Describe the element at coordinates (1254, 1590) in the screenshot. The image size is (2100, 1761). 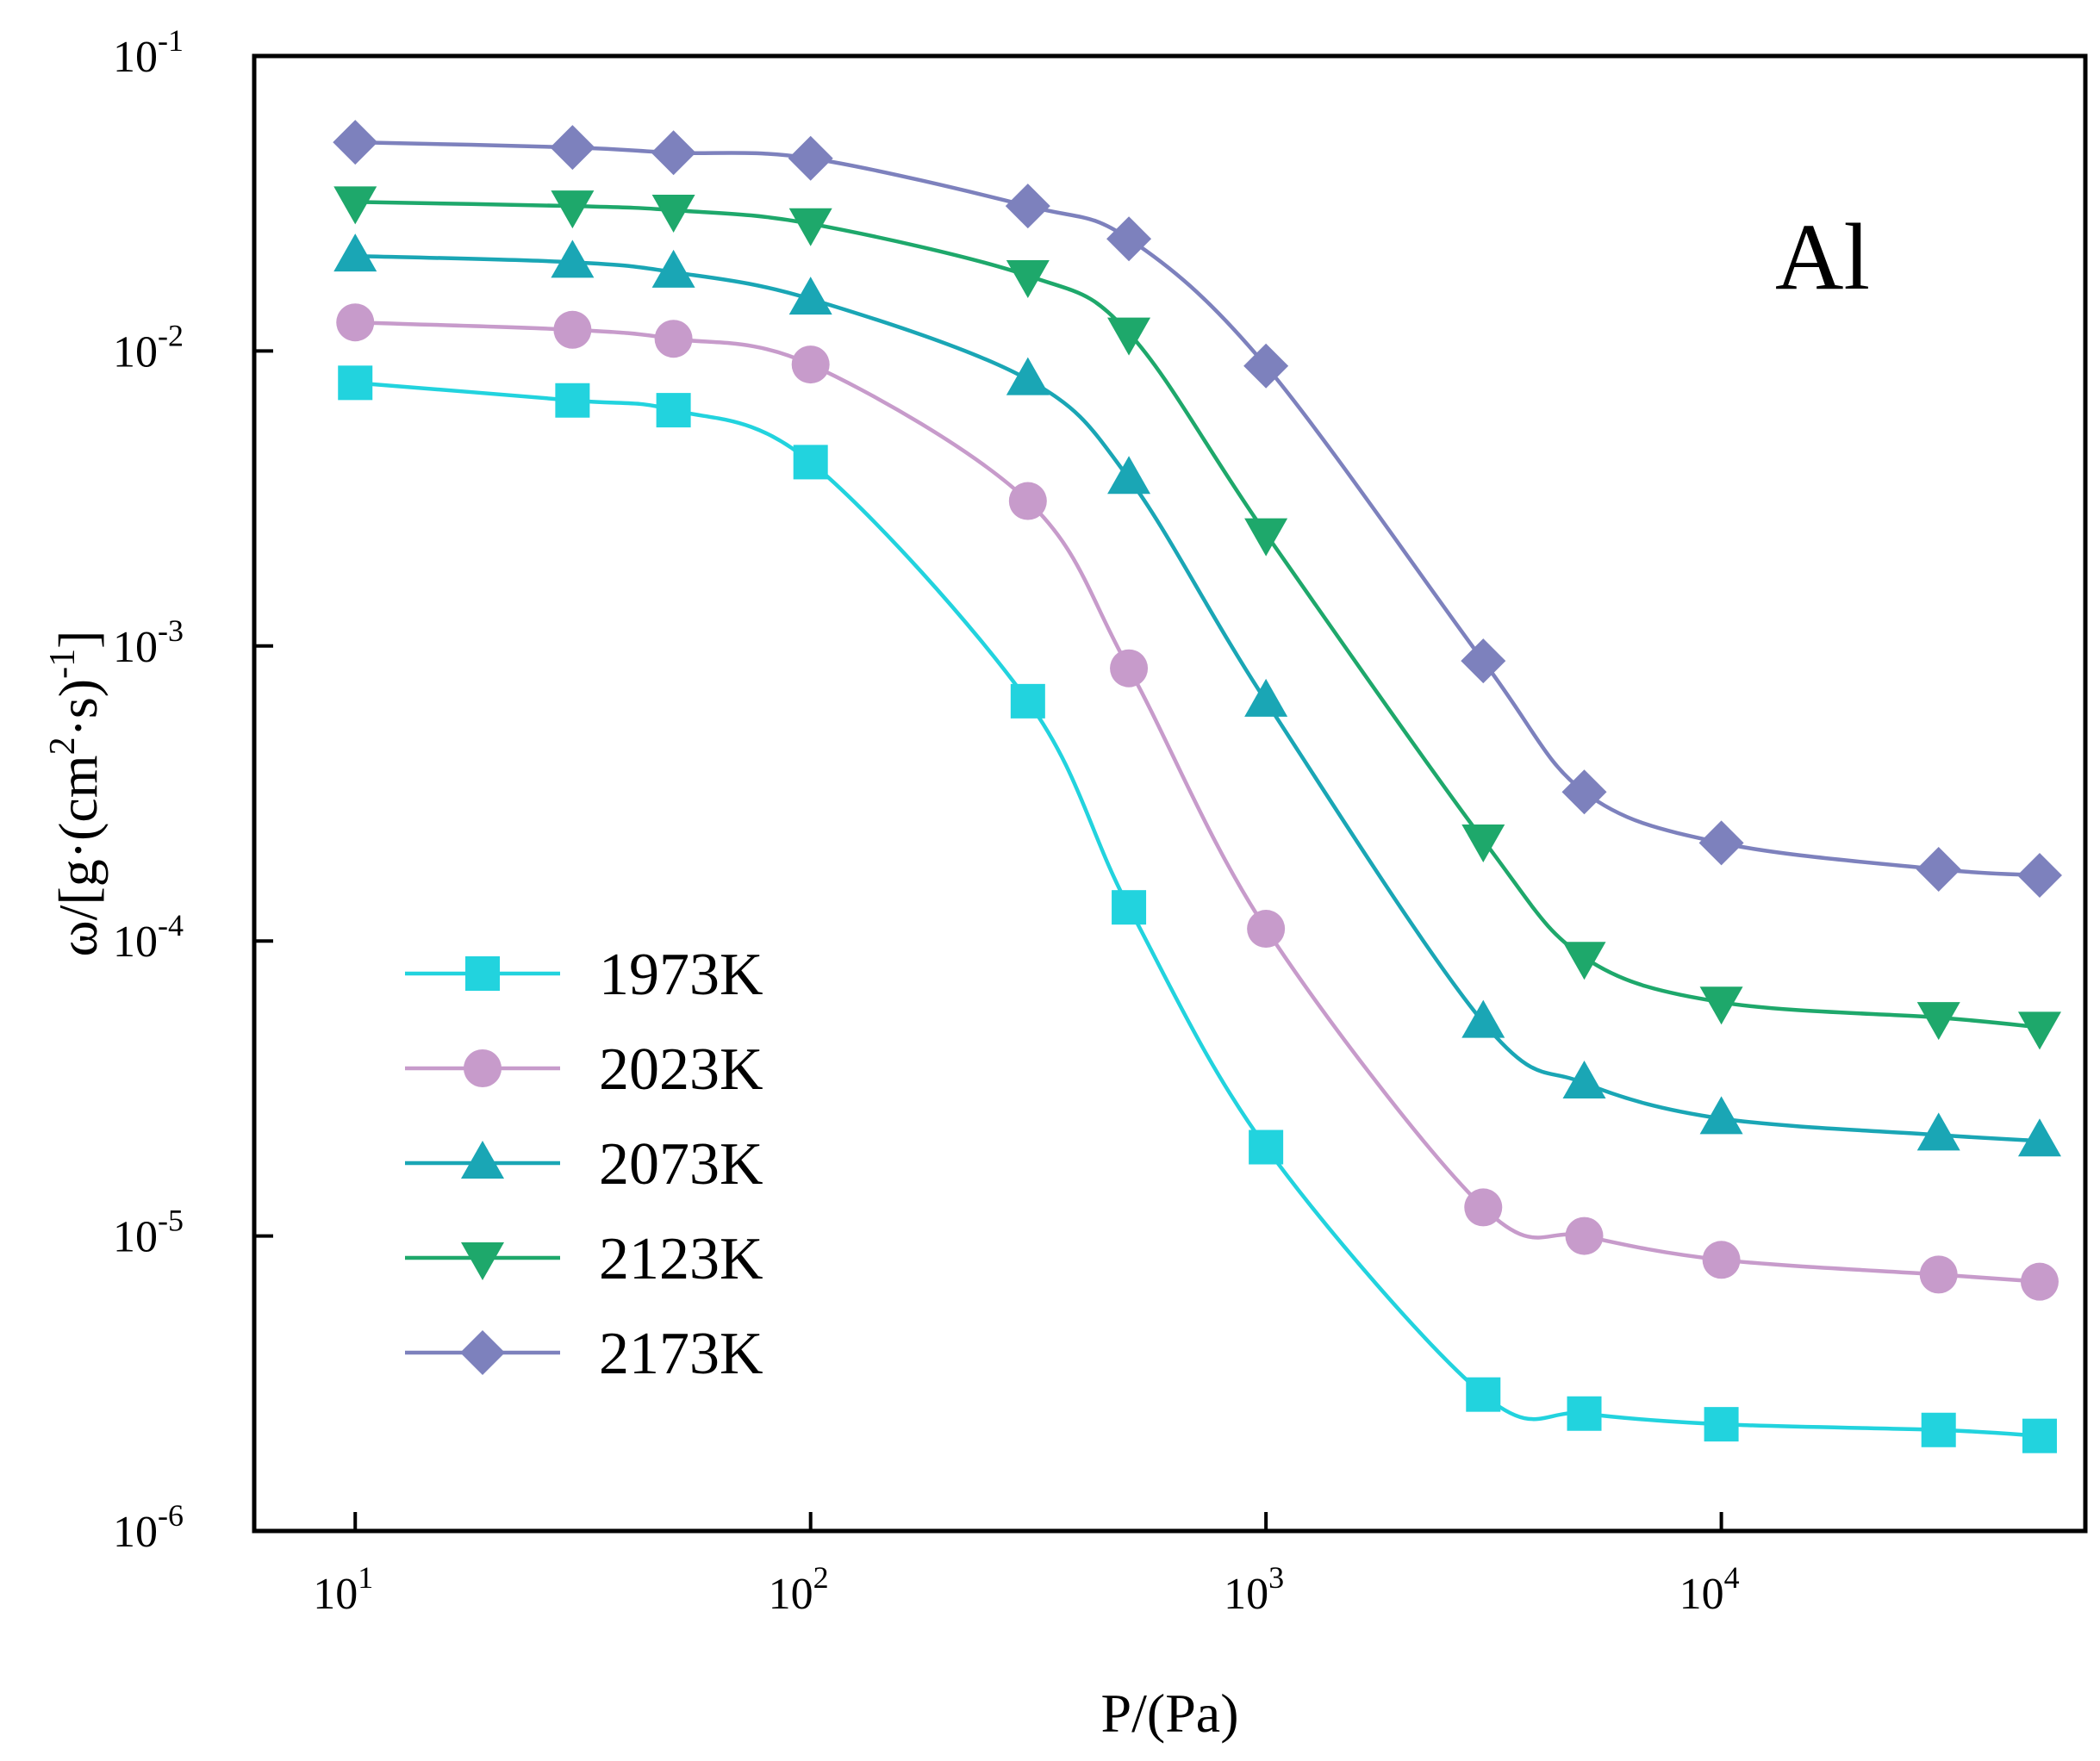
I see `x-tick-label-2: 10³` at that location.